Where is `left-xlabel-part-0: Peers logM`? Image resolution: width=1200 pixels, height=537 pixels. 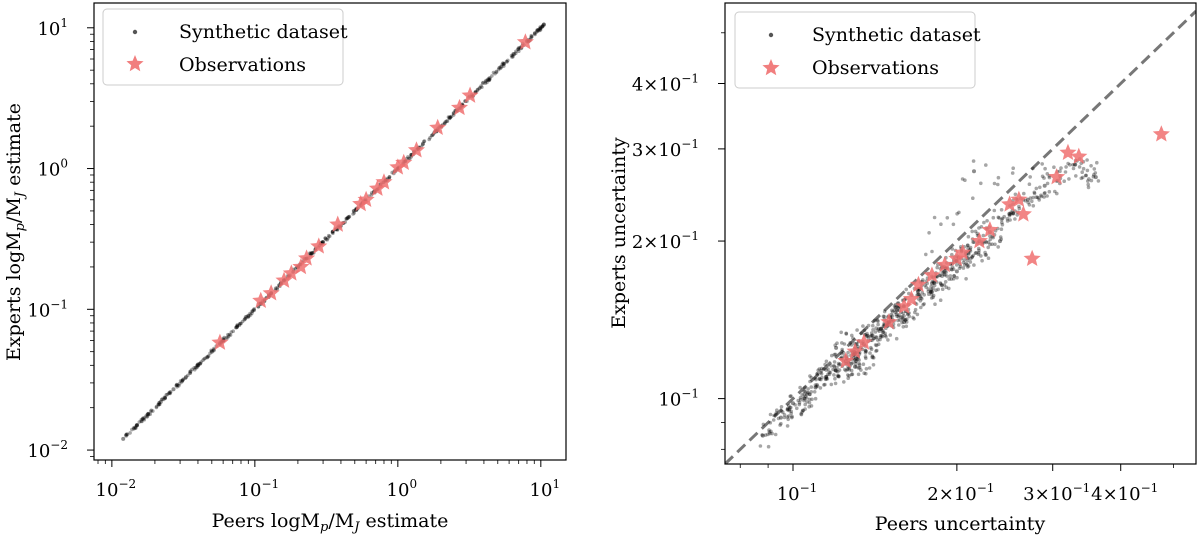
left-xlabel-part-0: Peers logM is located at coordinates (266, 521).